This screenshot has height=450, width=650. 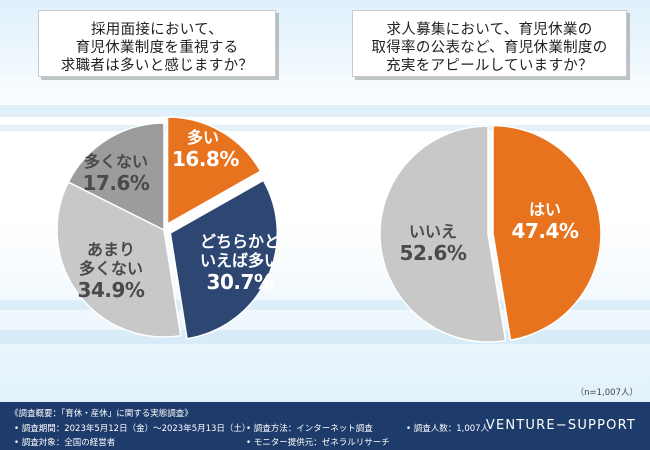 I want to click on survey-heading: 《調査概要：「育休・産休」に関する実態調査》, so click(x=101, y=414).